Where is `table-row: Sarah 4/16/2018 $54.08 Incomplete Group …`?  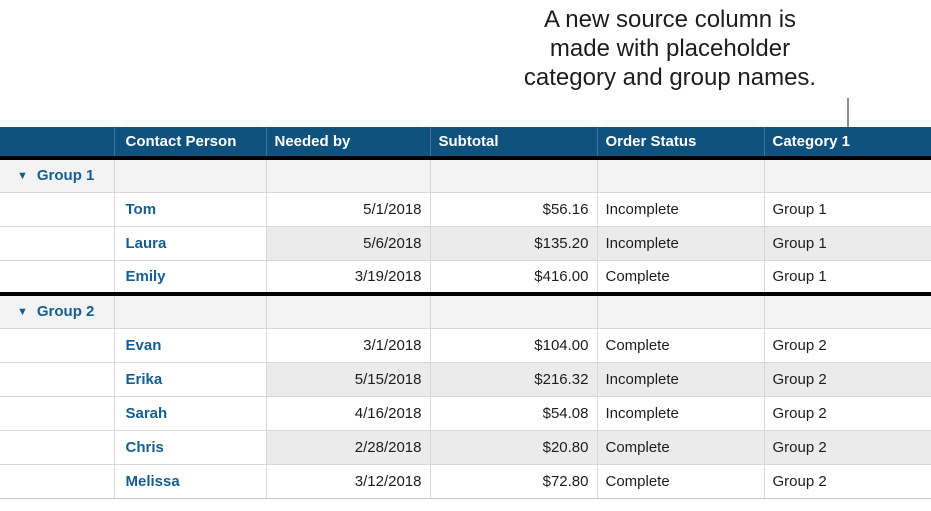 table-row: Sarah 4/16/2018 $54.08 Incomplete Group … is located at coordinates (465, 412).